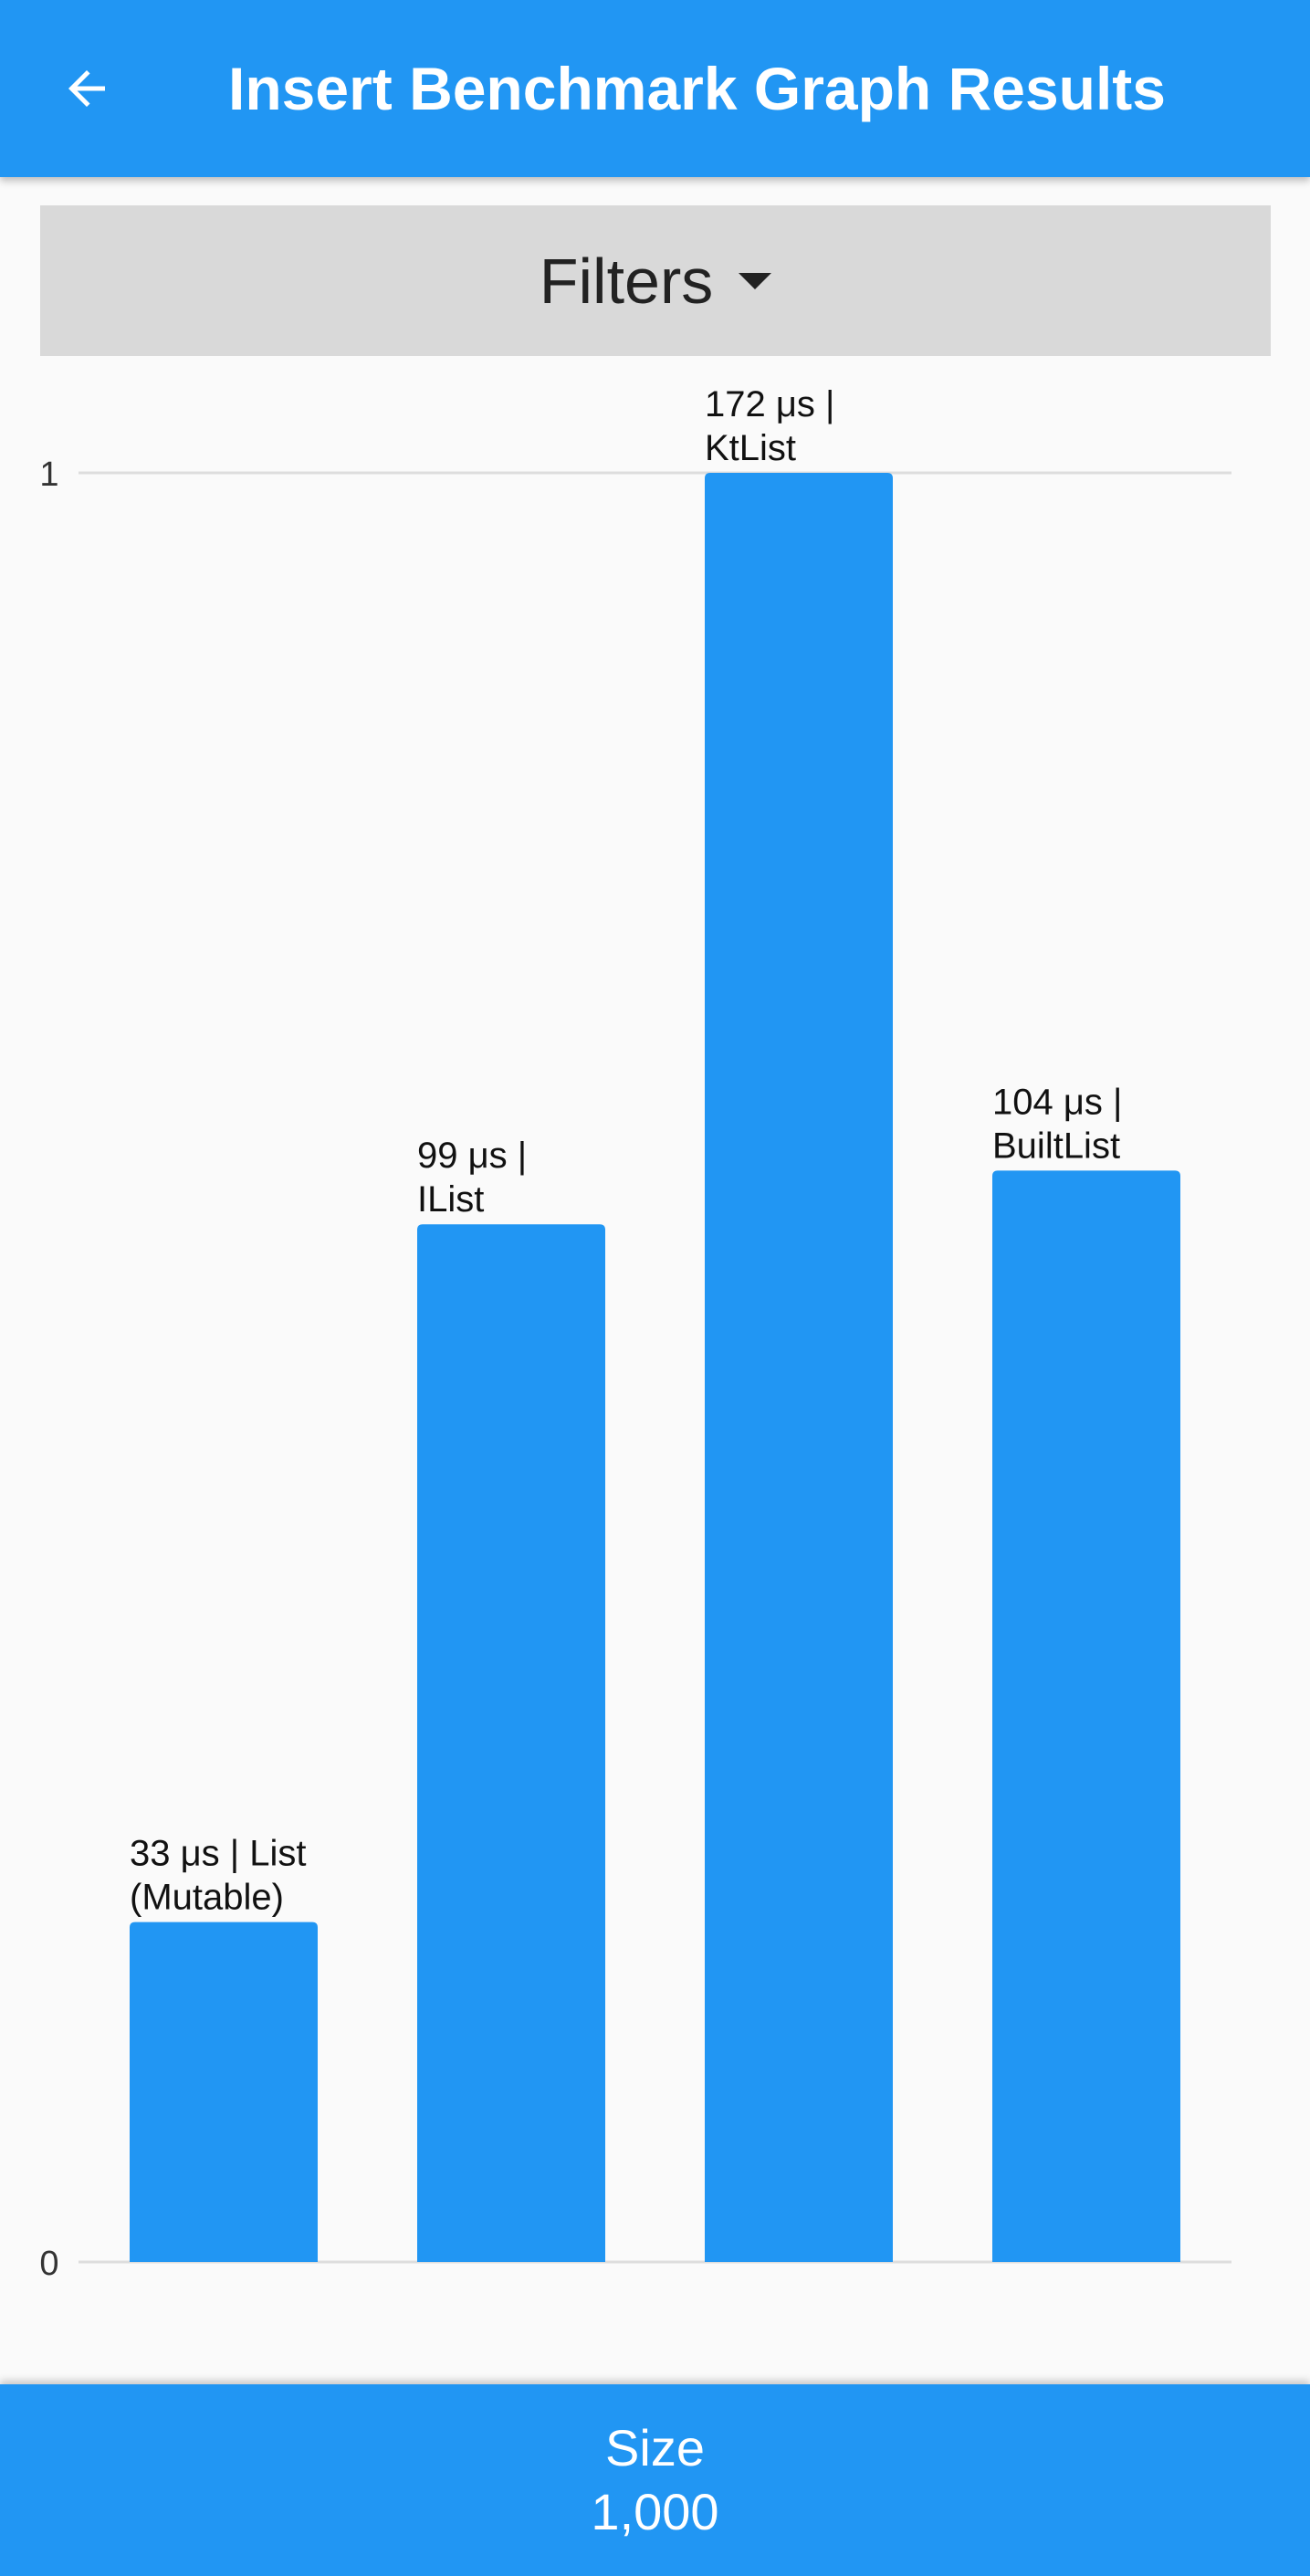  I want to click on size-label: Size, so click(655, 2448).